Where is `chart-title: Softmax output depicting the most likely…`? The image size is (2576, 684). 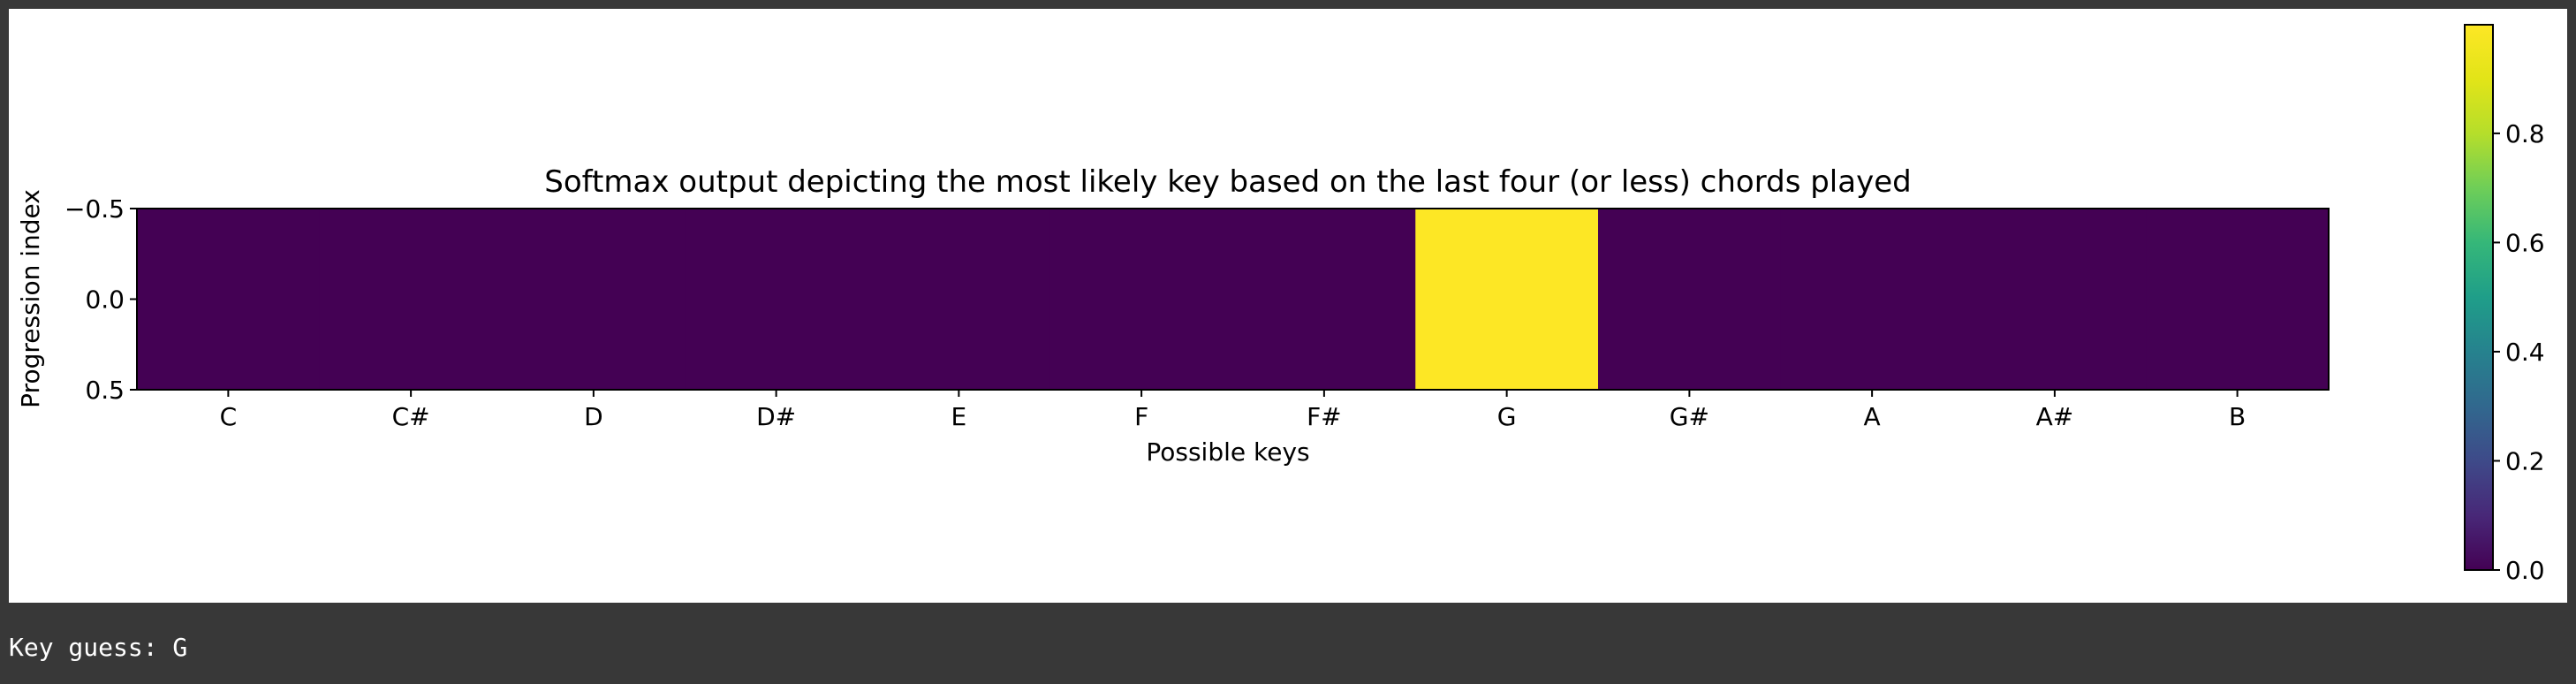 chart-title: Softmax output depicting the most likely… is located at coordinates (1227, 182).